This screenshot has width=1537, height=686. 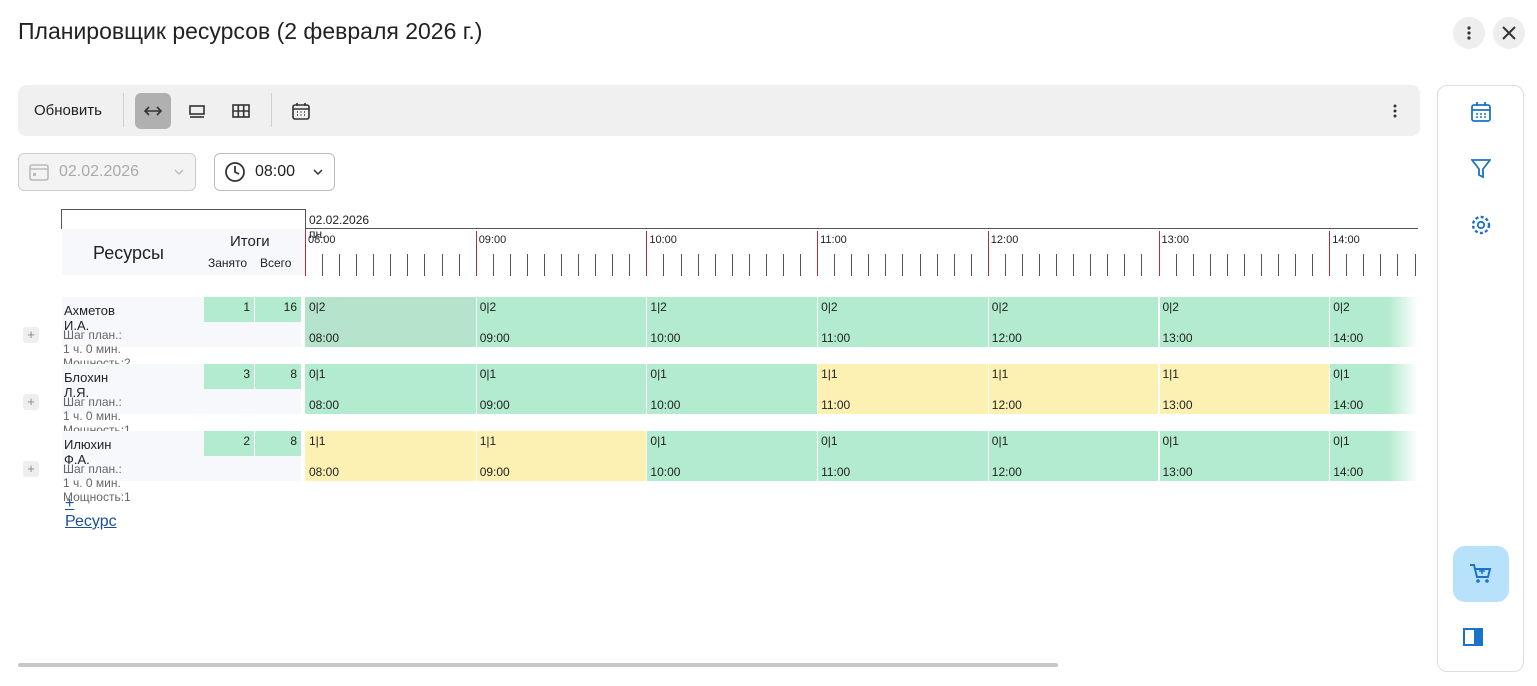 I want to click on step-label: Шаг план.: 1 ч. 0 мин. Мощность:1, so click(x=97, y=483).